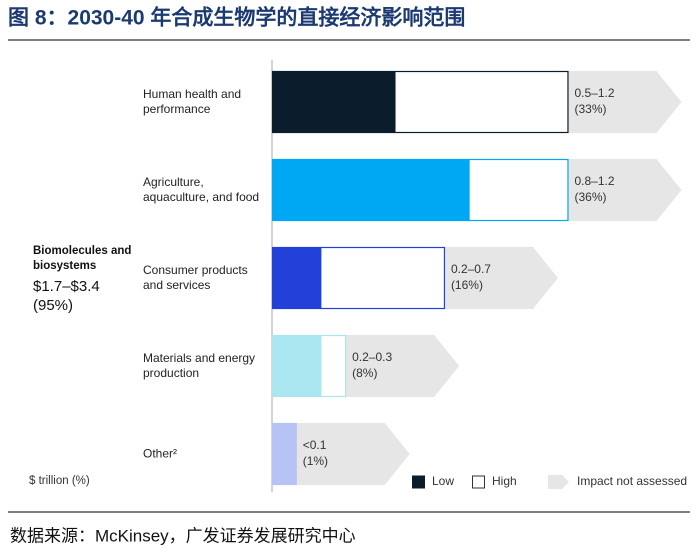 This screenshot has height=557, width=698. I want to click on share-label: (16%), so click(467, 285).